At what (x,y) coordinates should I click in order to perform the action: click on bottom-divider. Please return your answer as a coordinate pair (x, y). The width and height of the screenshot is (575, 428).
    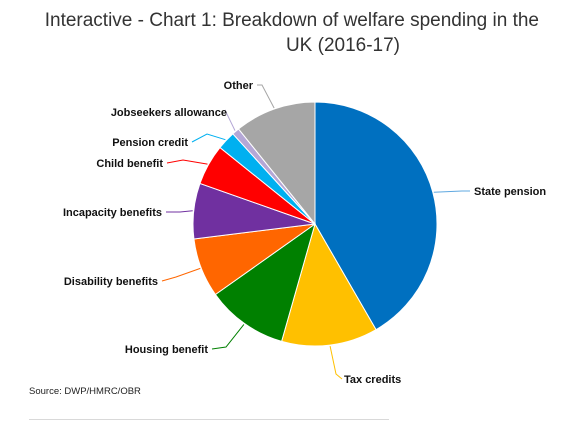
    Looking at the image, I should click on (209, 419).